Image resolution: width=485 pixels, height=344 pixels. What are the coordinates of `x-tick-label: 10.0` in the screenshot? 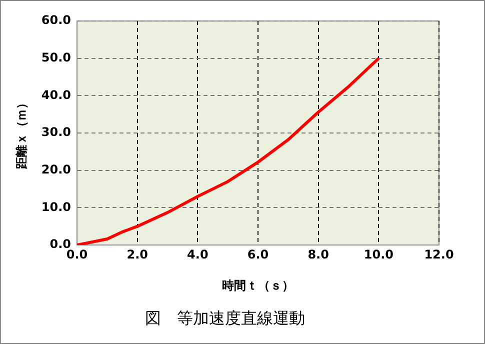 It's located at (379, 254).